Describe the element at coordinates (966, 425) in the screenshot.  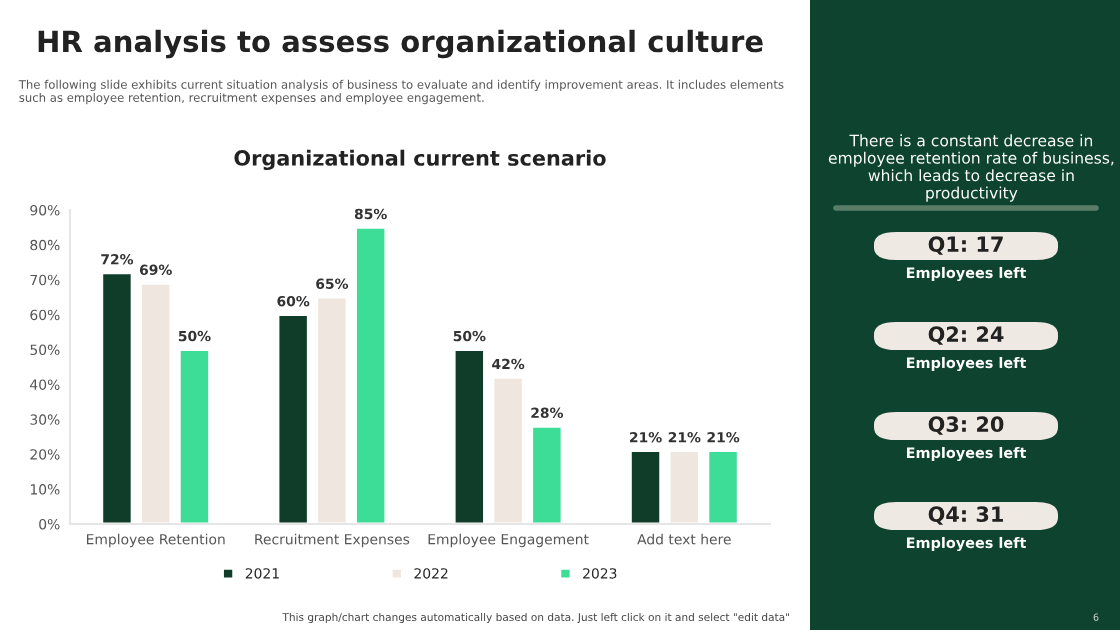
I see `text: Q3: 20` at that location.